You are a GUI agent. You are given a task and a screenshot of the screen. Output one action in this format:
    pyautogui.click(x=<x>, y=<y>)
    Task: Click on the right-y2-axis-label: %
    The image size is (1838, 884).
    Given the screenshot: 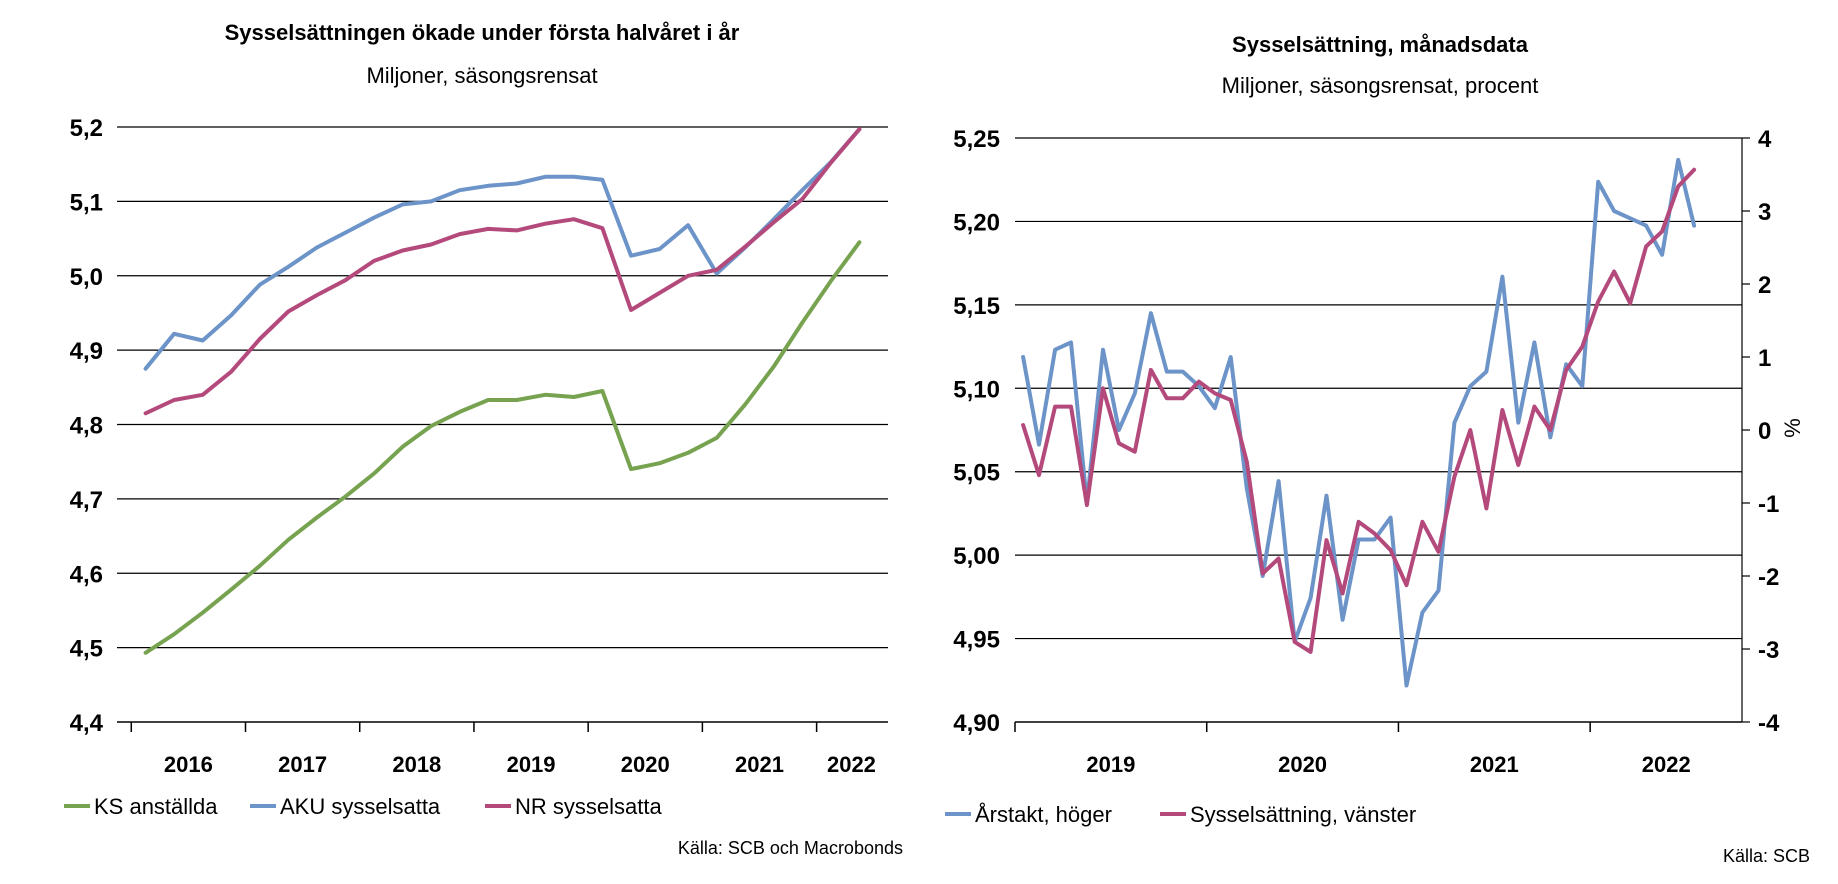 What is the action you would take?
    pyautogui.click(x=1792, y=428)
    